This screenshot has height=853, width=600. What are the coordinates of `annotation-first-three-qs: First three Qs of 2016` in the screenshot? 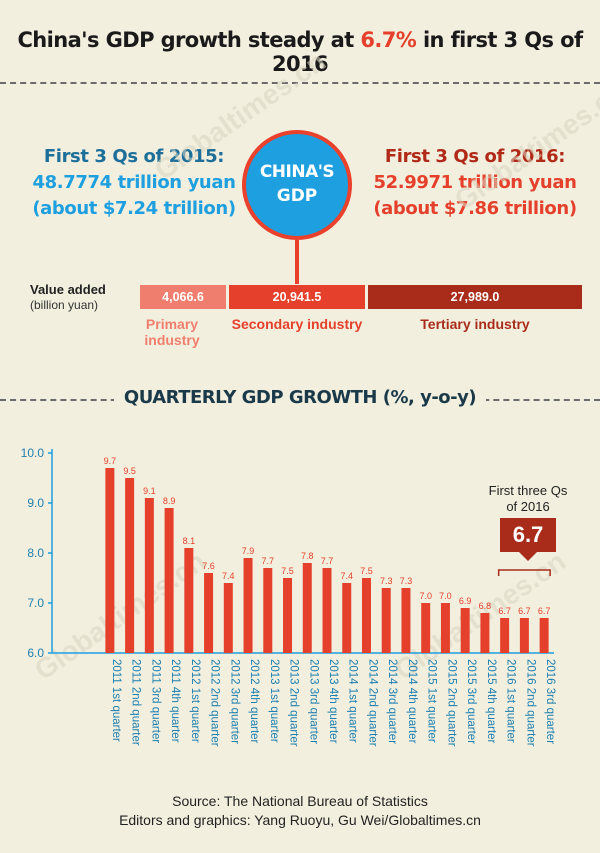 It's located at (528, 498).